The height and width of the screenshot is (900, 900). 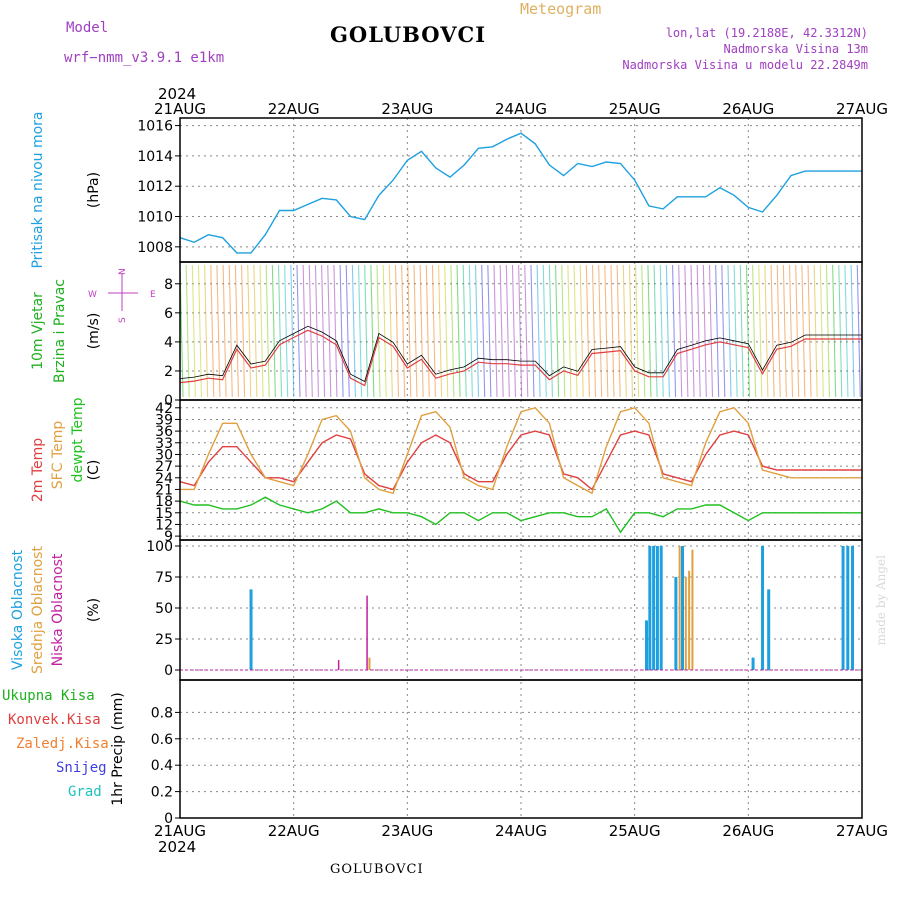 What do you see at coordinates (162, 793) in the screenshot?
I see `y-tick-label: 0.2` at bounding box center [162, 793].